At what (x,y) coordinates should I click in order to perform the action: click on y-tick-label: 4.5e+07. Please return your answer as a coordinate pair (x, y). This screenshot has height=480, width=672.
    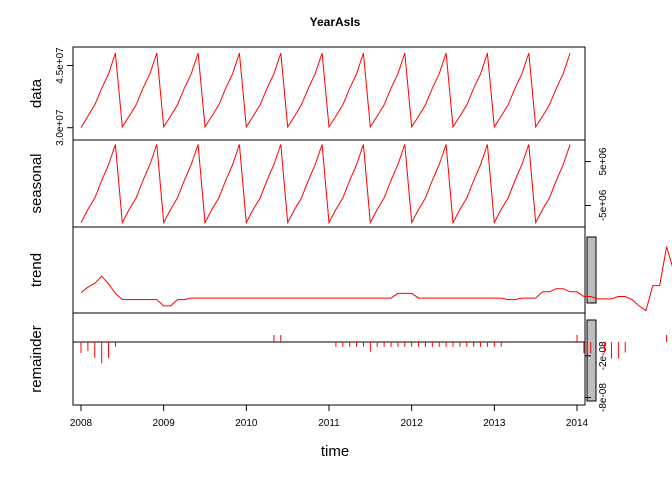
    Looking at the image, I should click on (60, 65).